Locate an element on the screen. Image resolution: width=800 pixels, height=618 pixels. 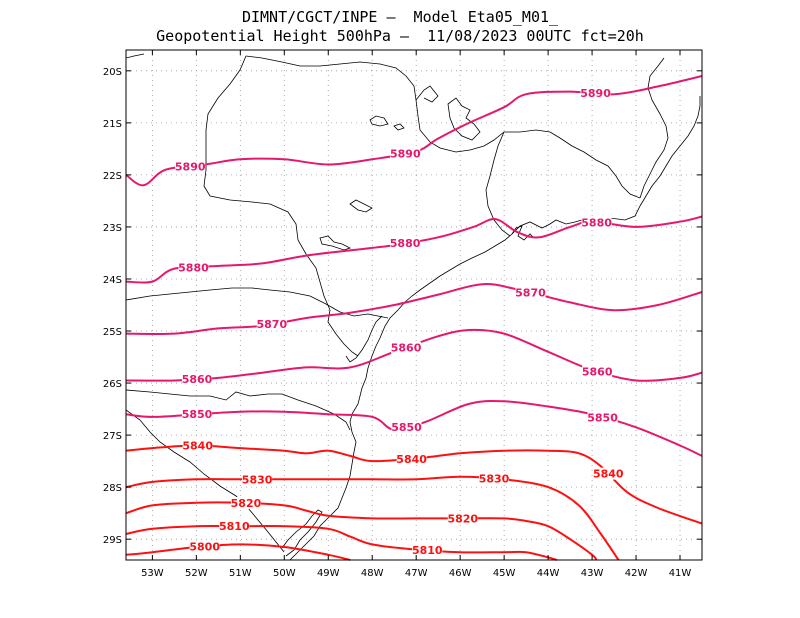
lon-tick-label: 49W is located at coordinates (328, 573).